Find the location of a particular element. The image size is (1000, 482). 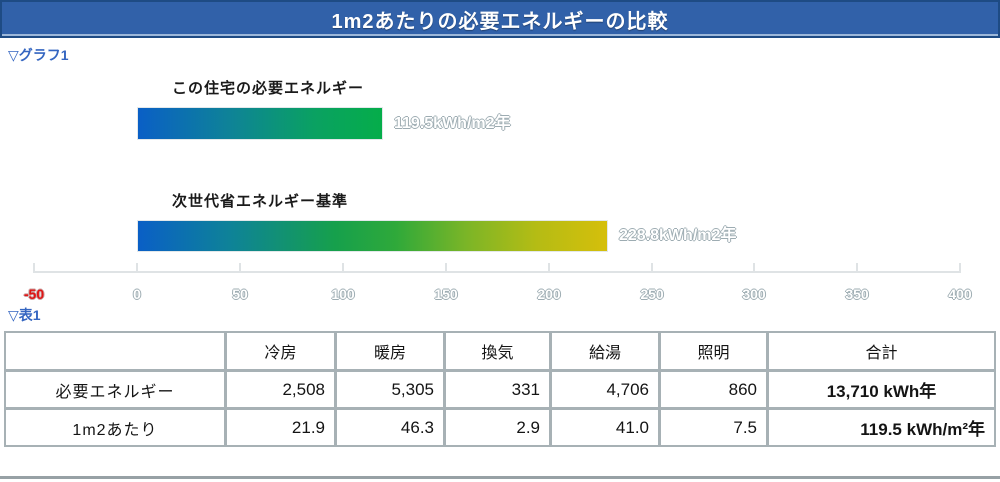

title-bar: 1m2あたりの必要エネルギーの比較 is located at coordinates (500, 19).